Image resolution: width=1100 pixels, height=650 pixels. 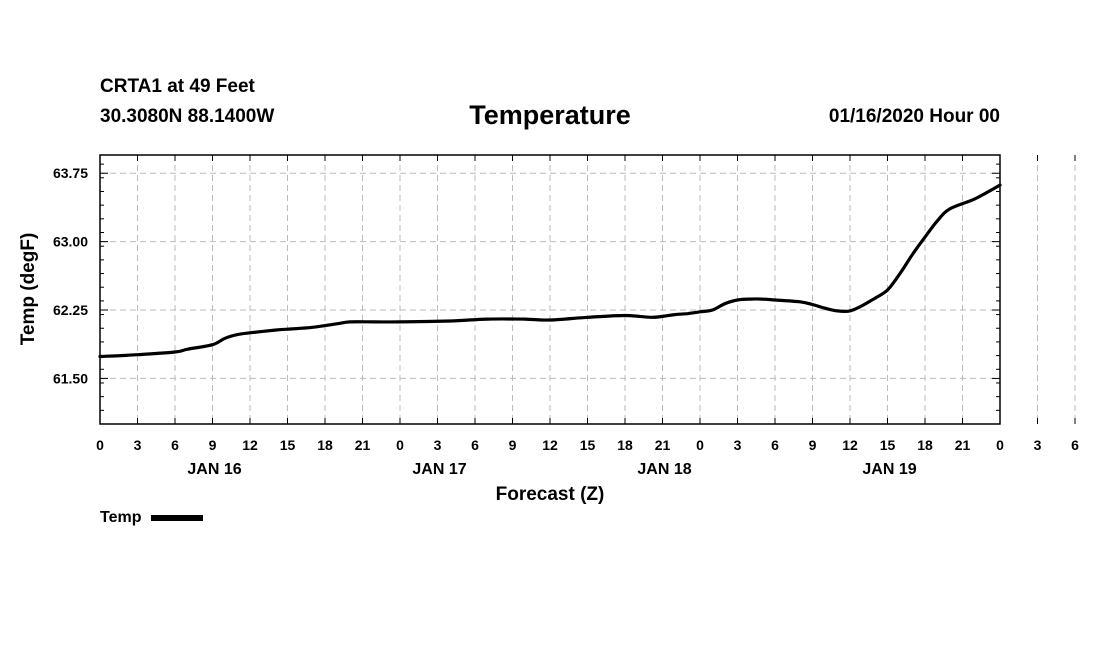 What do you see at coordinates (28, 289) in the screenshot?
I see `y-axis-title: Temp (degF)` at bounding box center [28, 289].